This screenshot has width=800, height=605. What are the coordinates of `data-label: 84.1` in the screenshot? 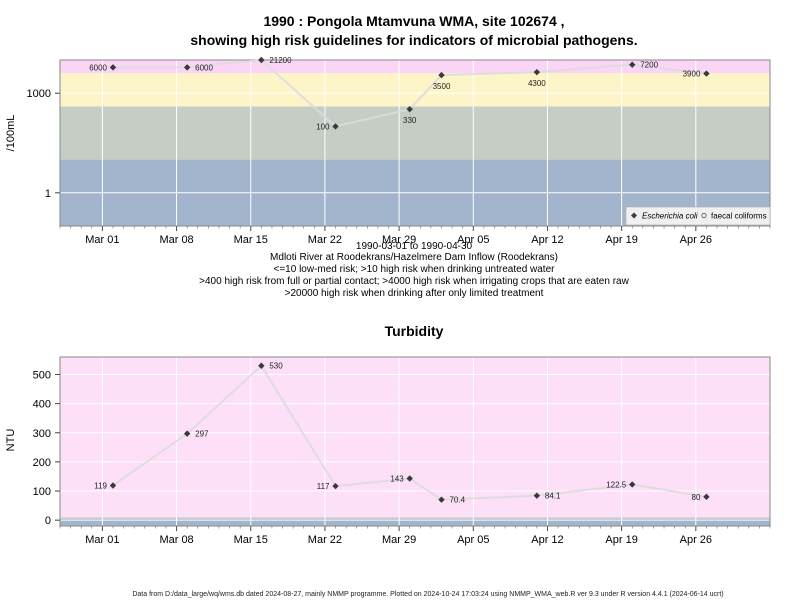 It's located at (553, 496).